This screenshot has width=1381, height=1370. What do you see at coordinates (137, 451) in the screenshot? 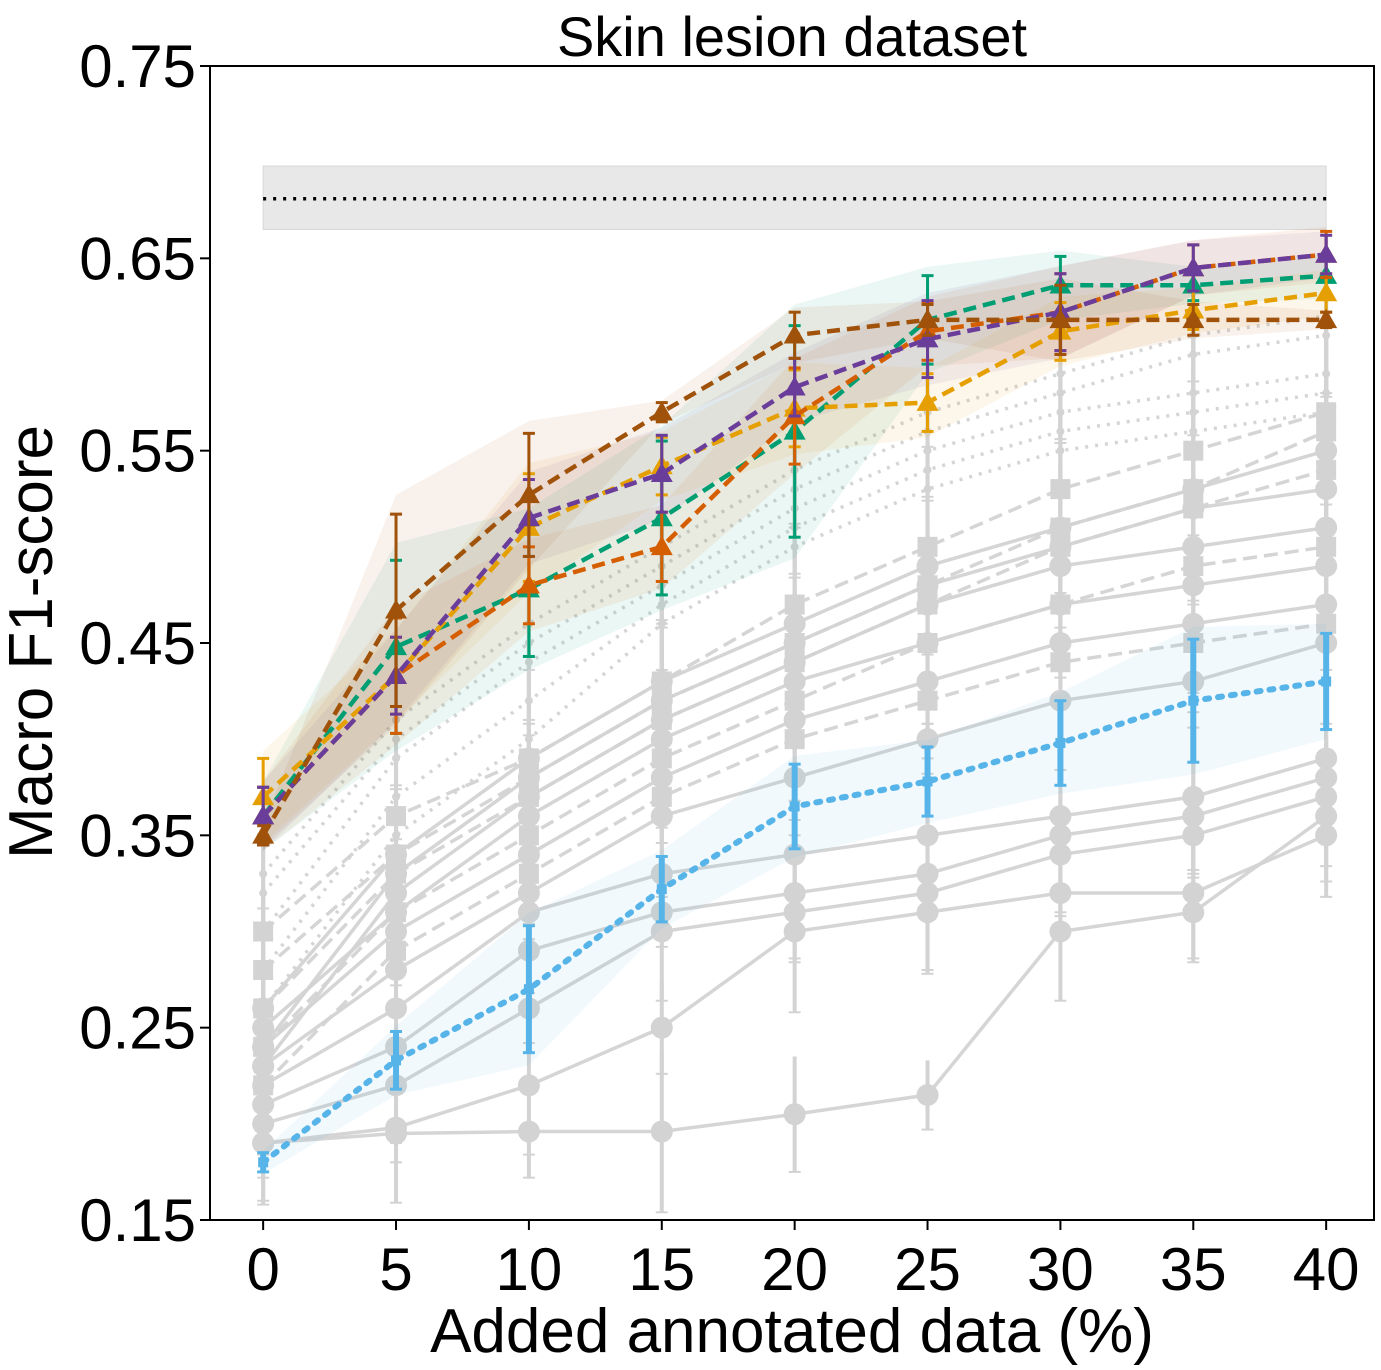
I see `y-tick-label: 0.55` at bounding box center [137, 451].